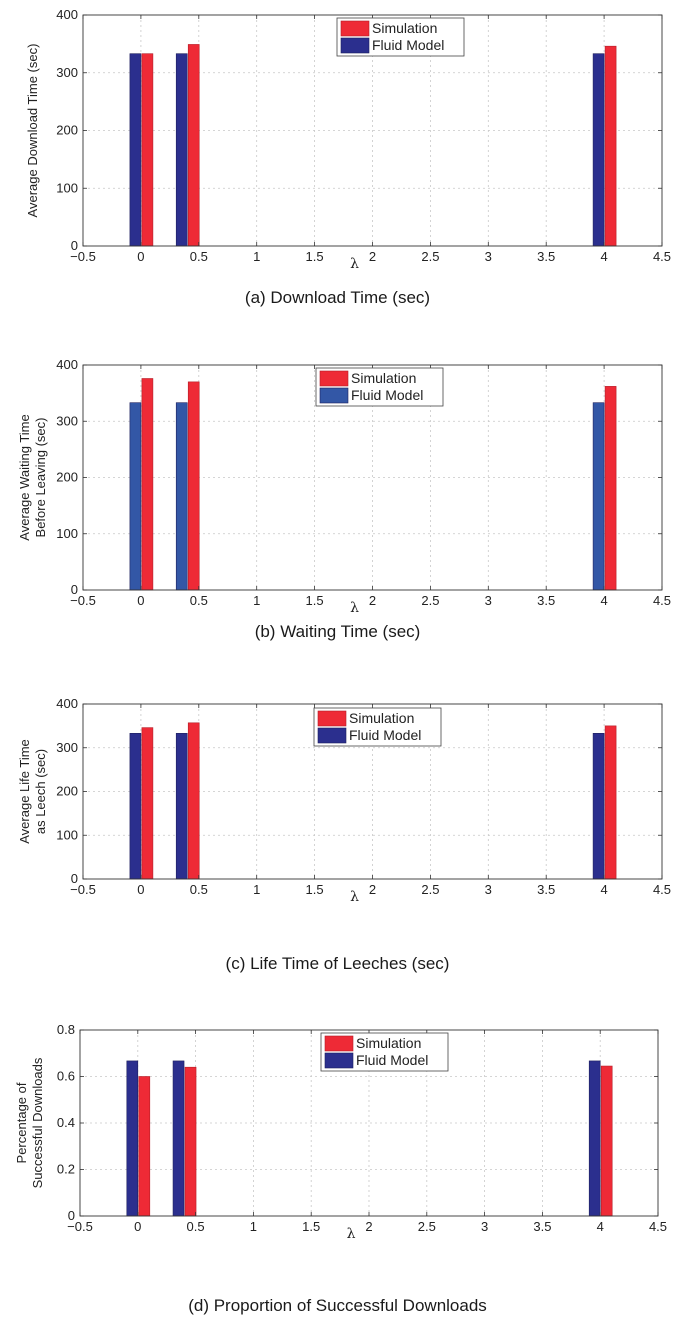 This screenshot has width=675, height=1334. Describe the element at coordinates (40, 791) in the screenshot. I see `y-axis-label: as Leech (sec)` at that location.